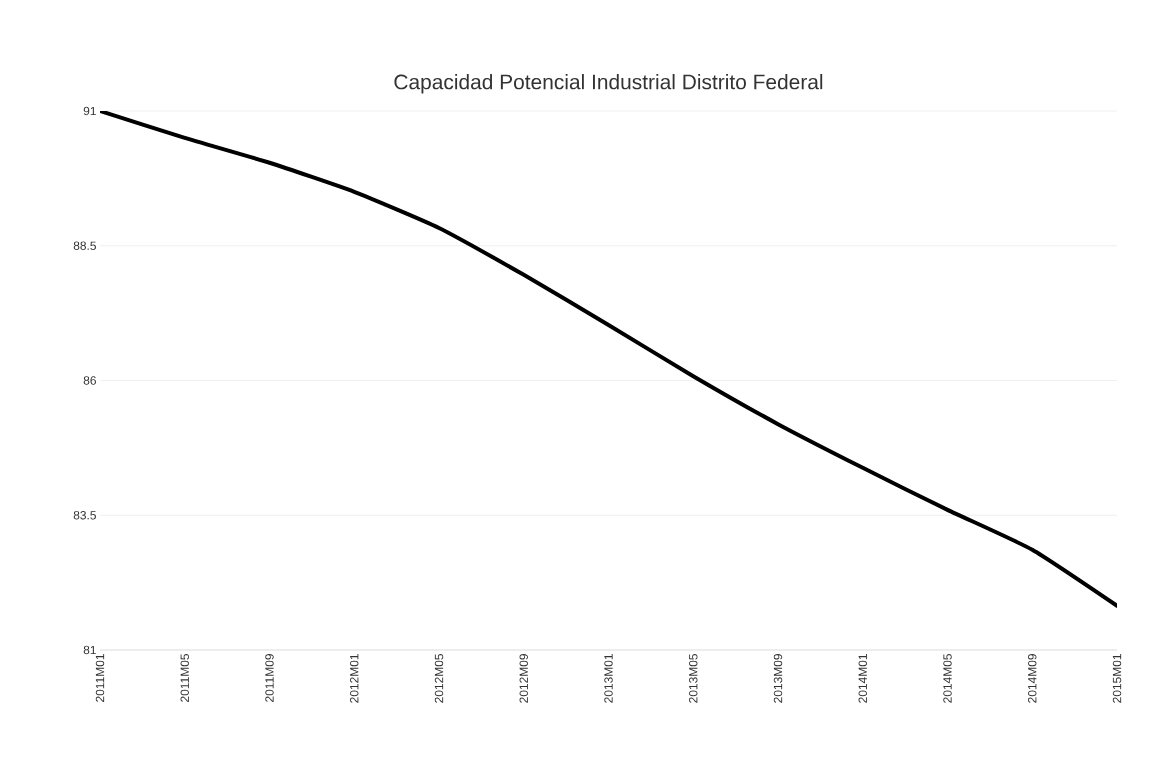  What do you see at coordinates (523, 678) in the screenshot?
I see `x-tick-label: 2012M09` at bounding box center [523, 678].